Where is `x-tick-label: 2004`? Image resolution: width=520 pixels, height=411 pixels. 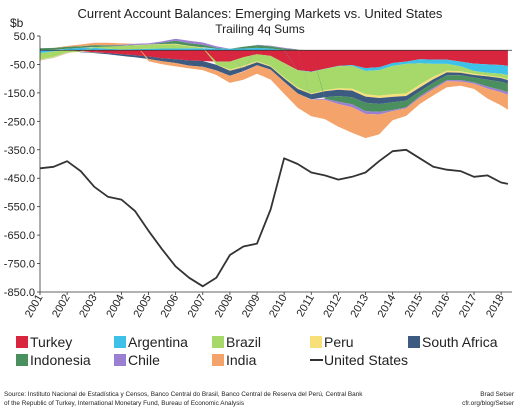 x-tick-label: 2004 is located at coordinates (115, 306).